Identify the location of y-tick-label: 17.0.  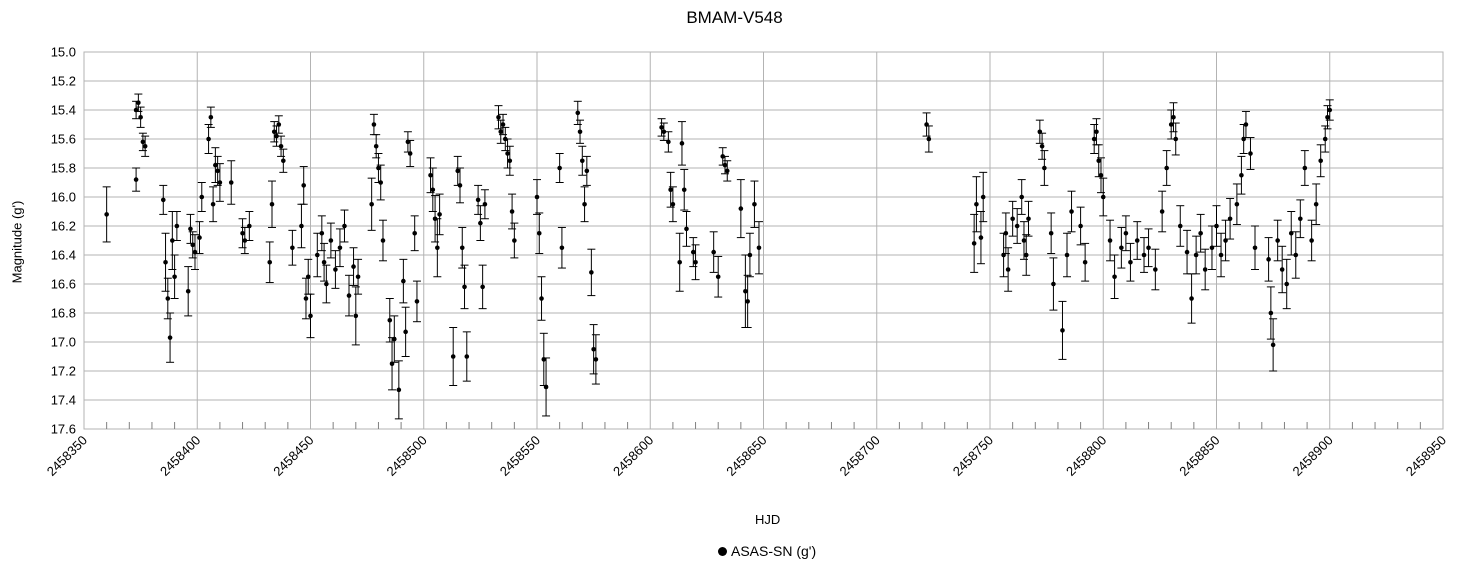
(63, 342).